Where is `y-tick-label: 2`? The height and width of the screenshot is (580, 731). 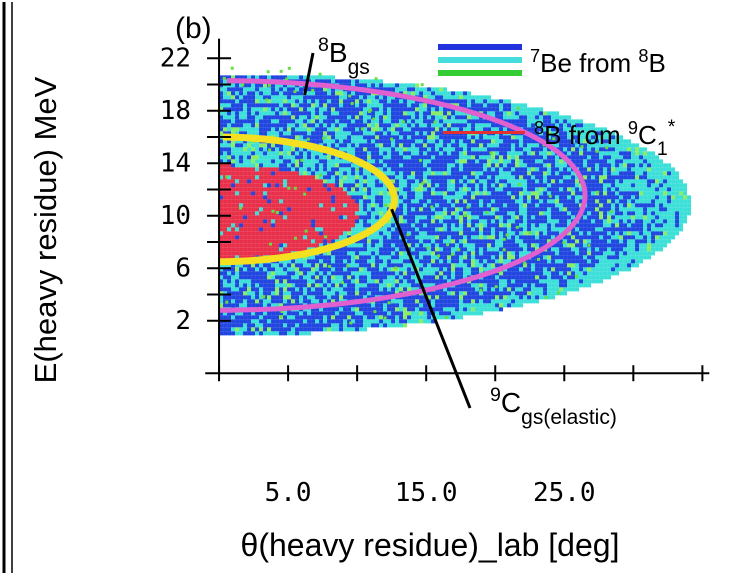 y-tick-label: 2 is located at coordinates (183, 321).